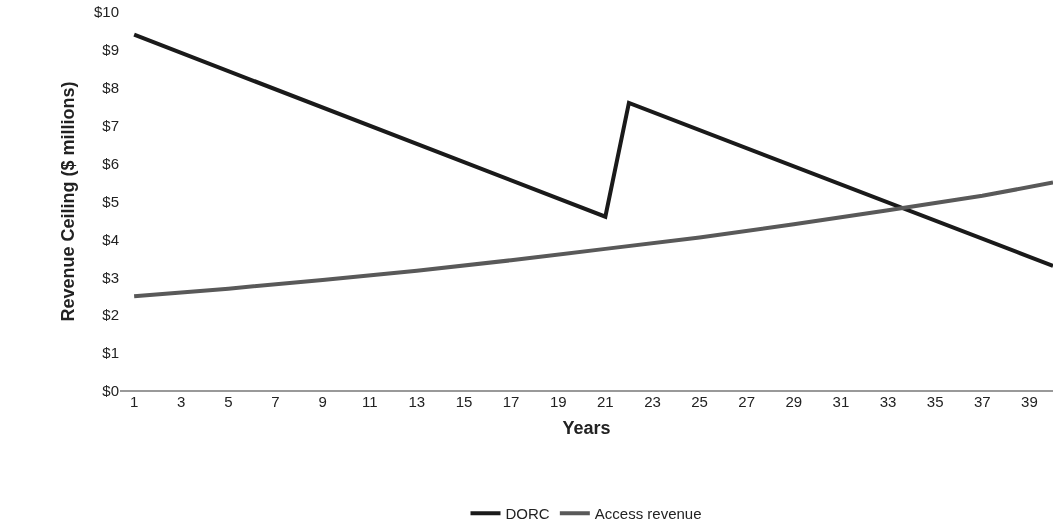  I want to click on x-tick-label: 11, so click(369, 401).